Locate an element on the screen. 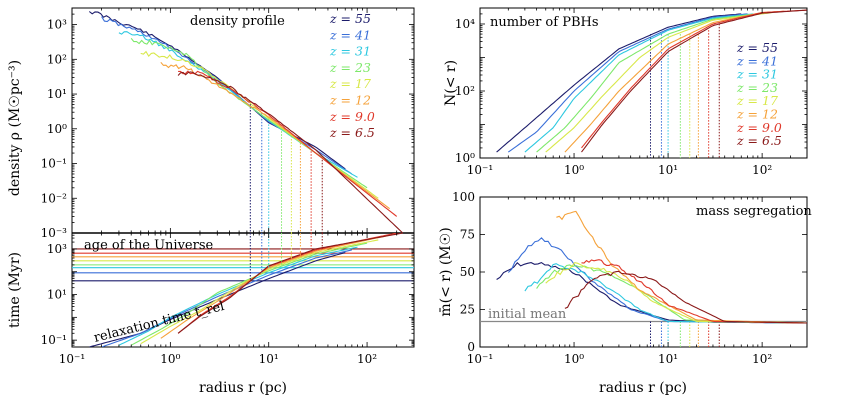 The image size is (843, 402). number-frame is located at coordinates (643, 83).